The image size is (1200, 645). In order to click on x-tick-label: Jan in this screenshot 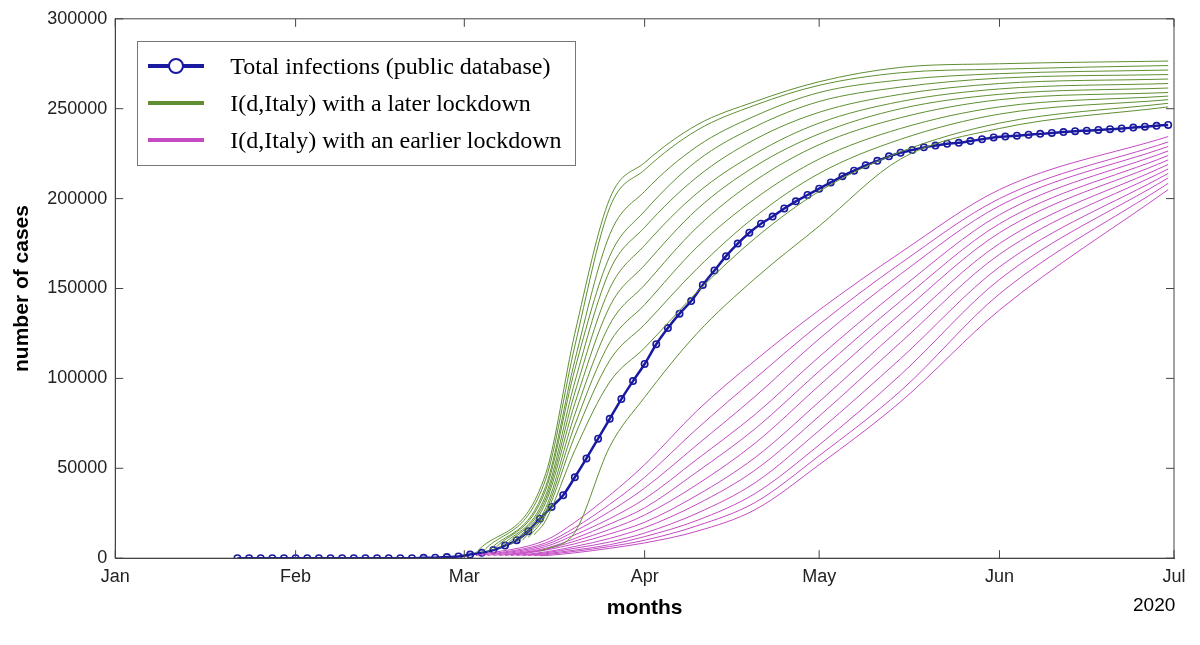, I will do `click(115, 575)`.